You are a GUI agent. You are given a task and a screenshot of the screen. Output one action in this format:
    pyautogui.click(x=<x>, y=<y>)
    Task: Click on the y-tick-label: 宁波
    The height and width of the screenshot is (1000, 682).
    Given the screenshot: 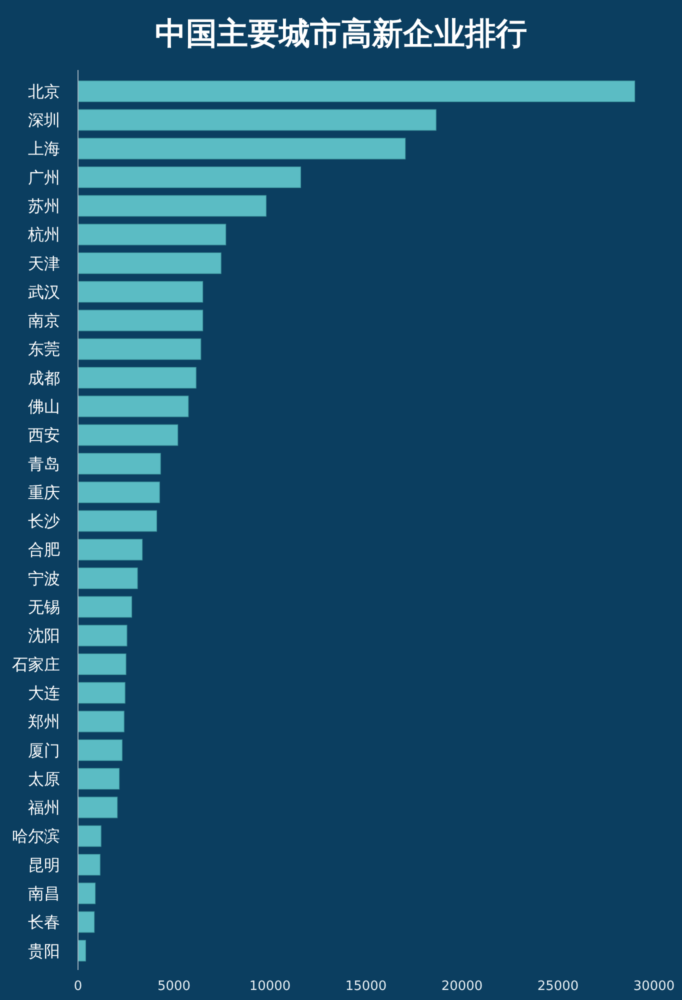 What is the action you would take?
    pyautogui.click(x=44, y=578)
    